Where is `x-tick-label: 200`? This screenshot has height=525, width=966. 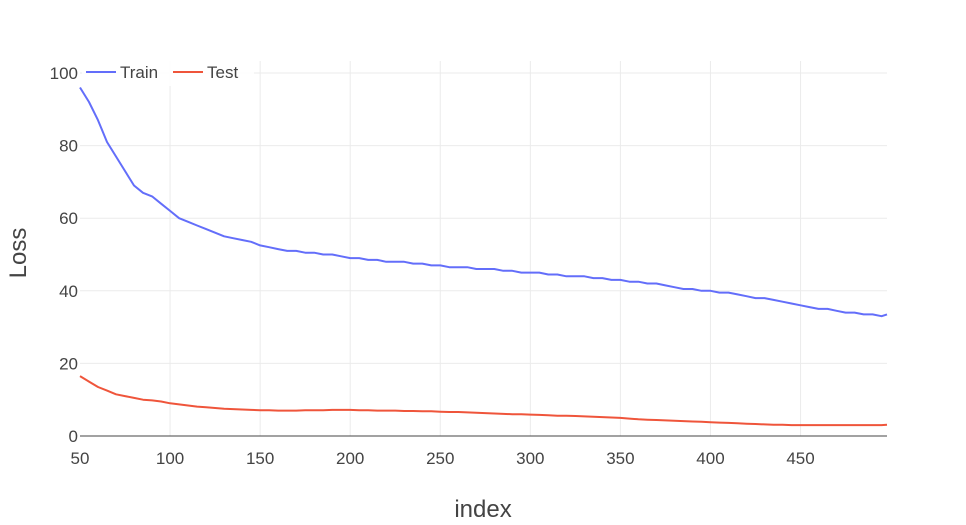
x-tick-label: 200 is located at coordinates (350, 458).